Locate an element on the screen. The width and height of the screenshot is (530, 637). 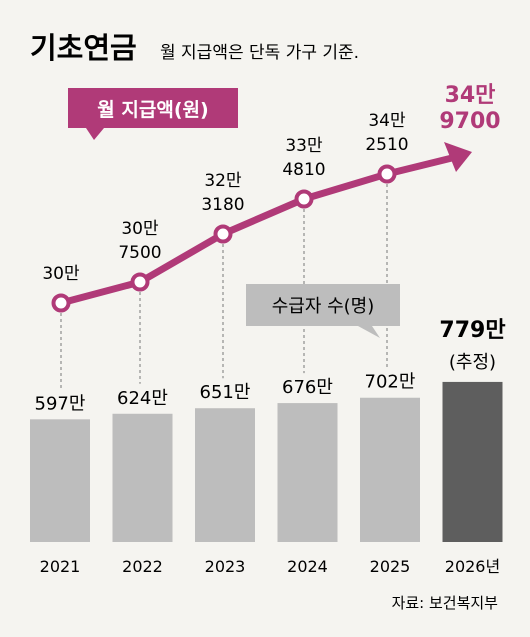
point-label-2026년-2: 9700 is located at coordinates (469, 121).